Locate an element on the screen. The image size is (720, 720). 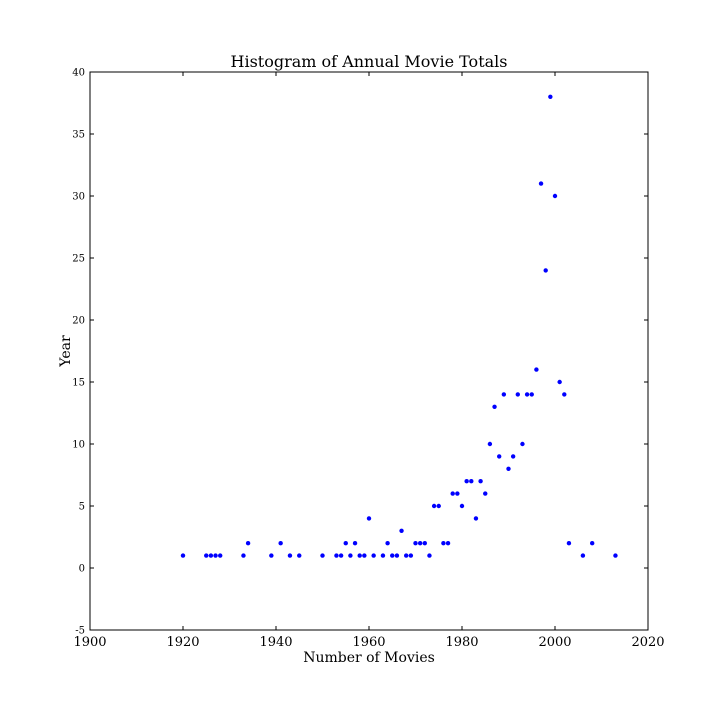
y-tick-label: 20 is located at coordinates (78, 321).